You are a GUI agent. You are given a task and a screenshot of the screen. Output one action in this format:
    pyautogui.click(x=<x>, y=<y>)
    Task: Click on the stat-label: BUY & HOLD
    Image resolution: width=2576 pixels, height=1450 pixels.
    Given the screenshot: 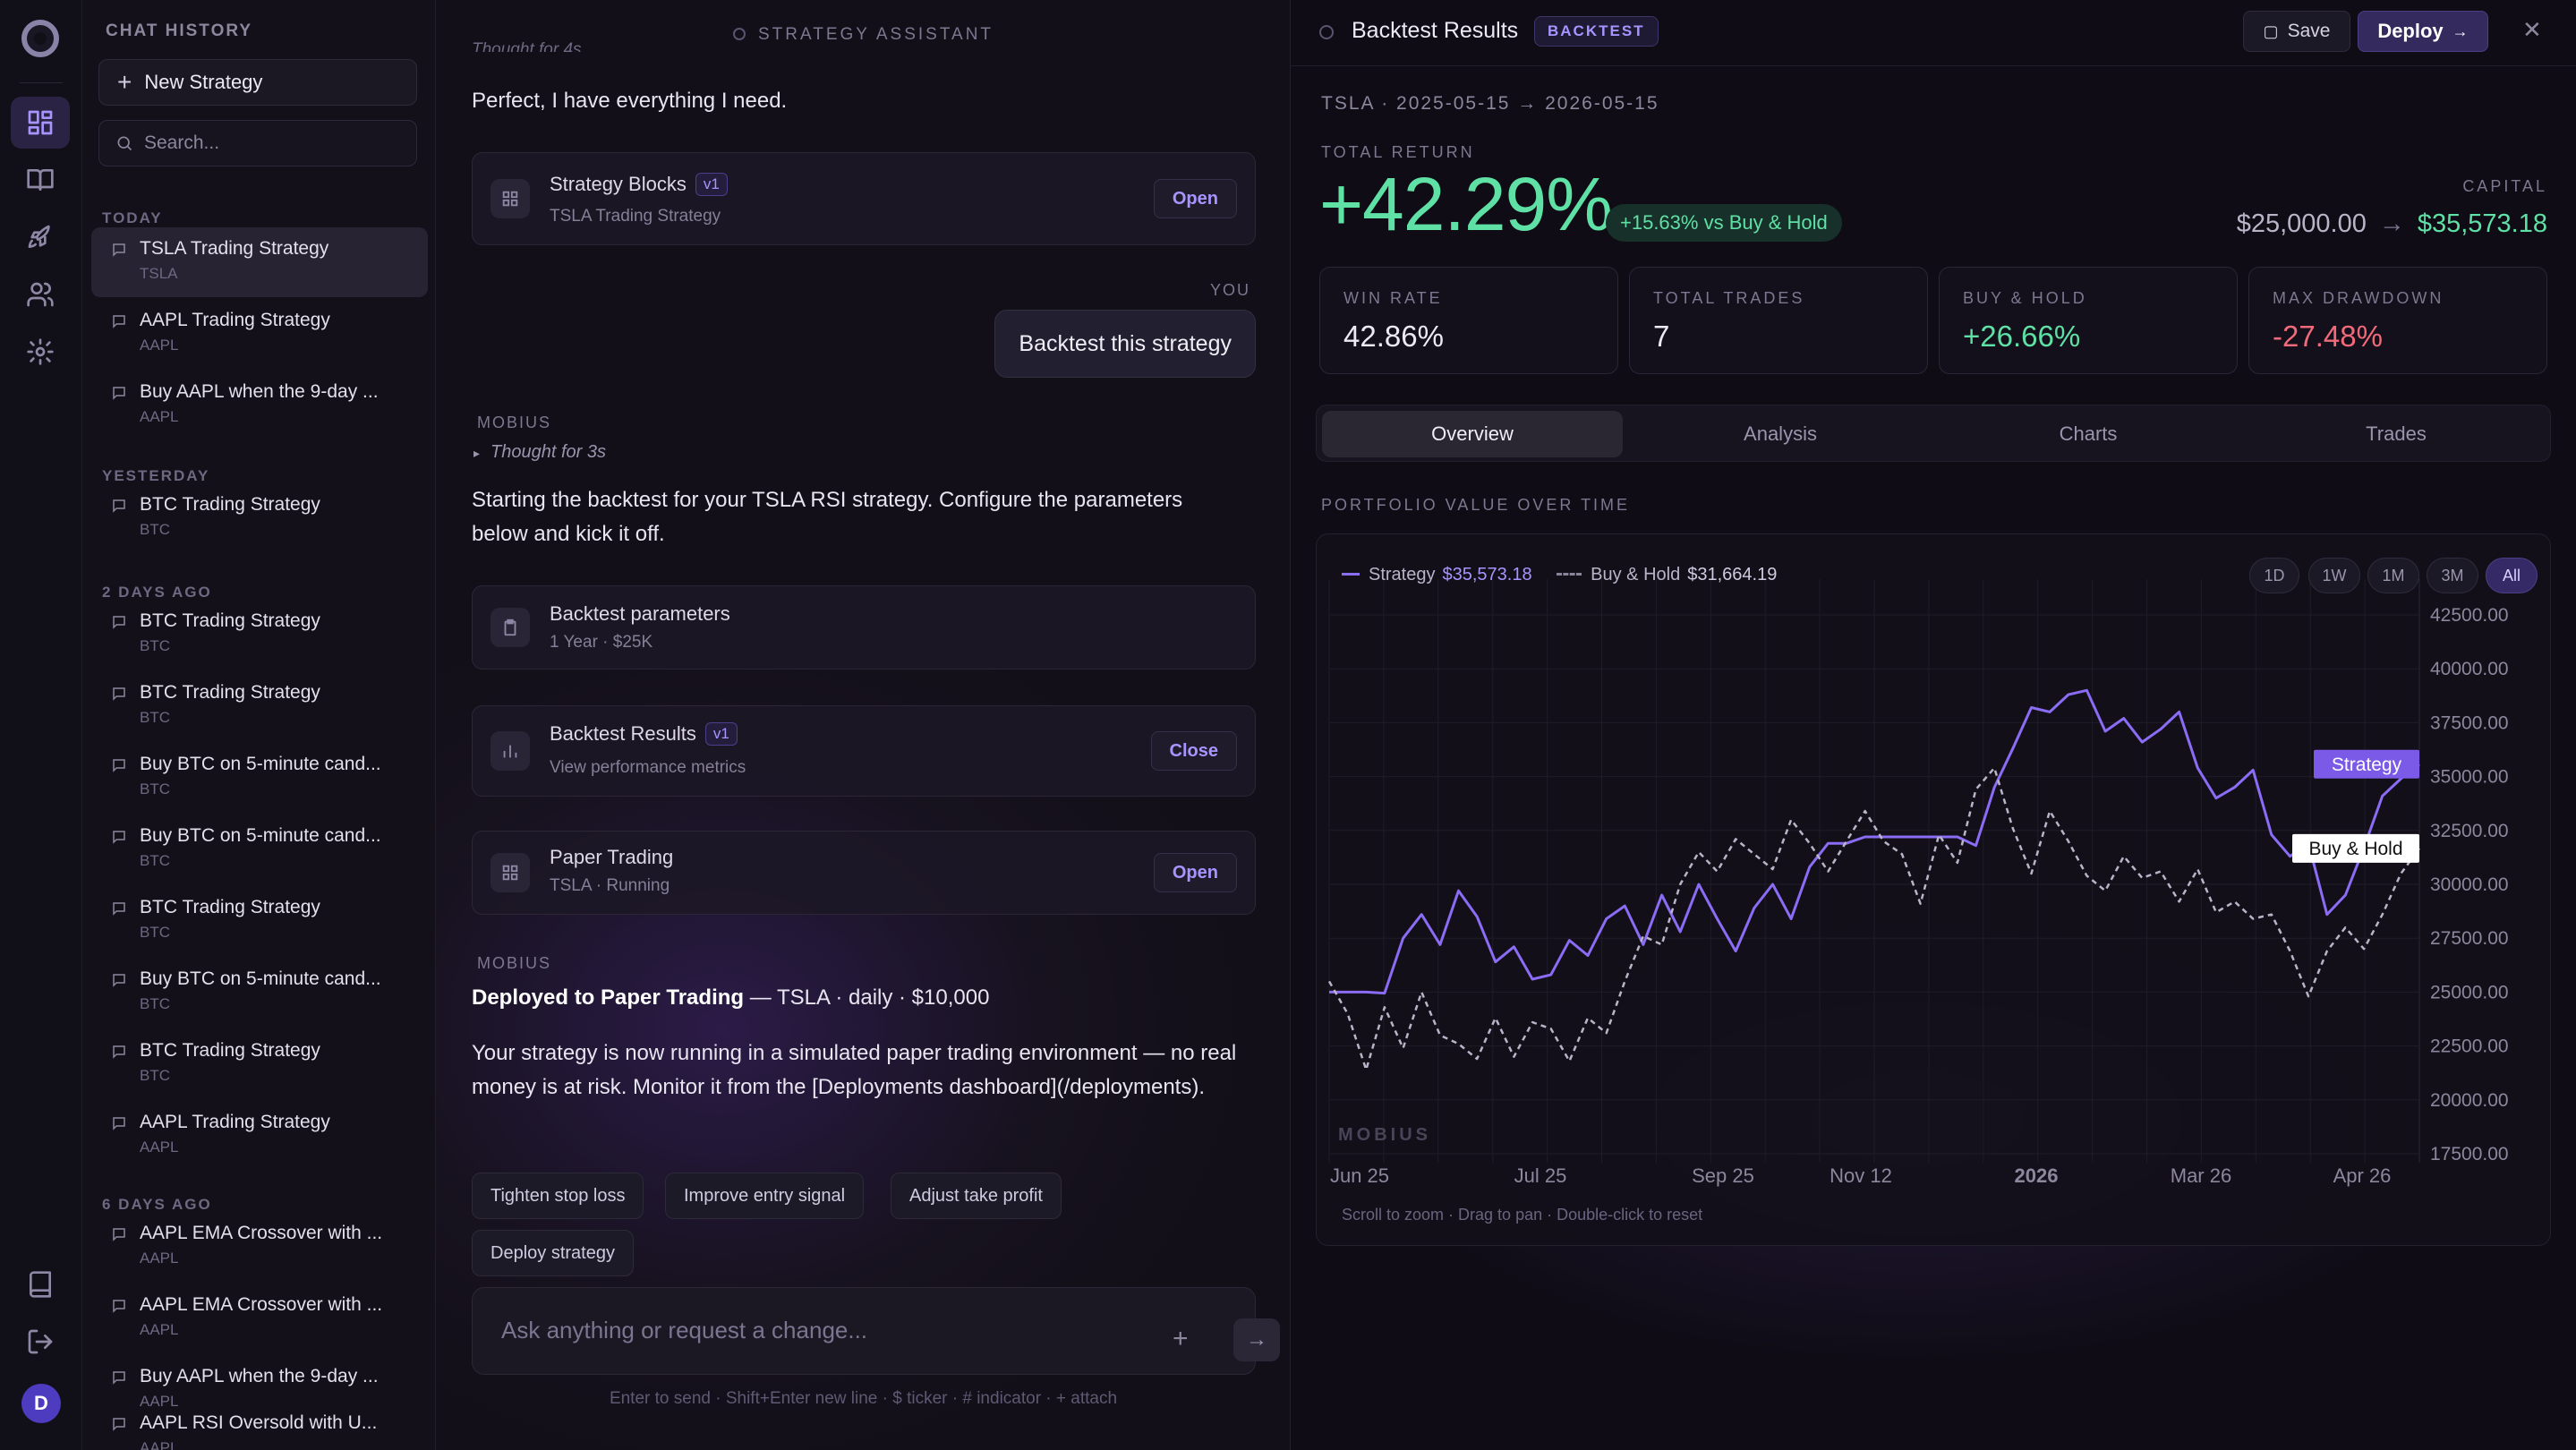 What is the action you would take?
    pyautogui.click(x=2025, y=298)
    